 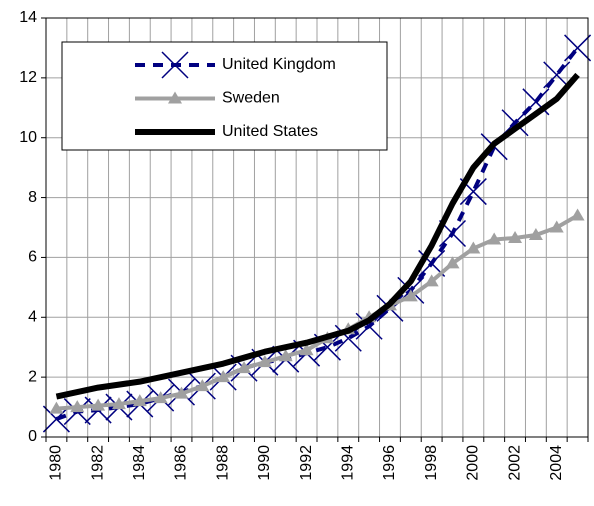 I want to click on x-tick-label: 1980, so click(x=56, y=463).